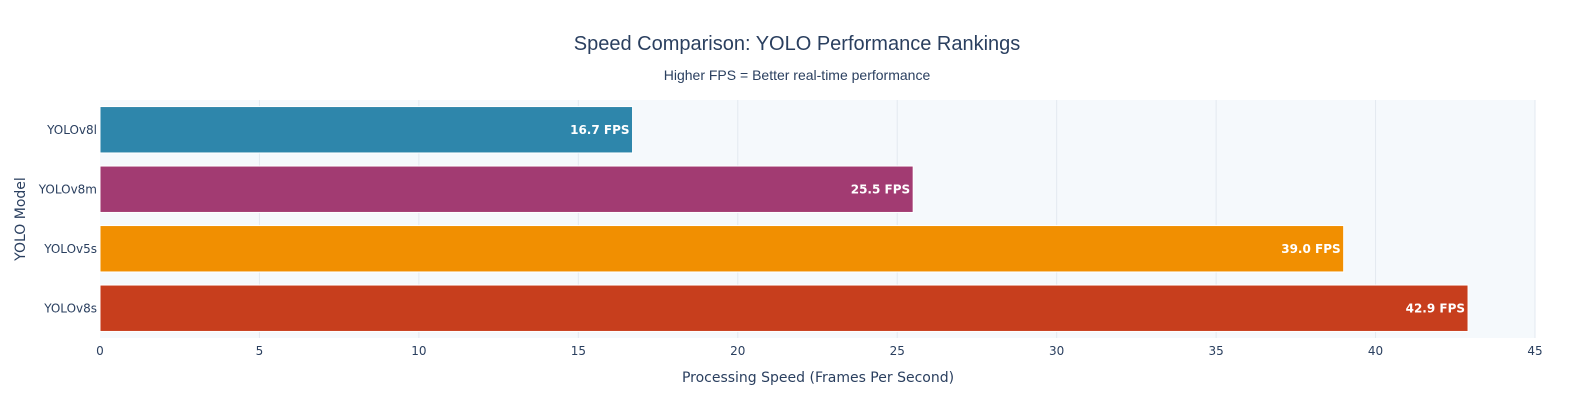  I want to click on x-tick-label: 10, so click(418, 351).